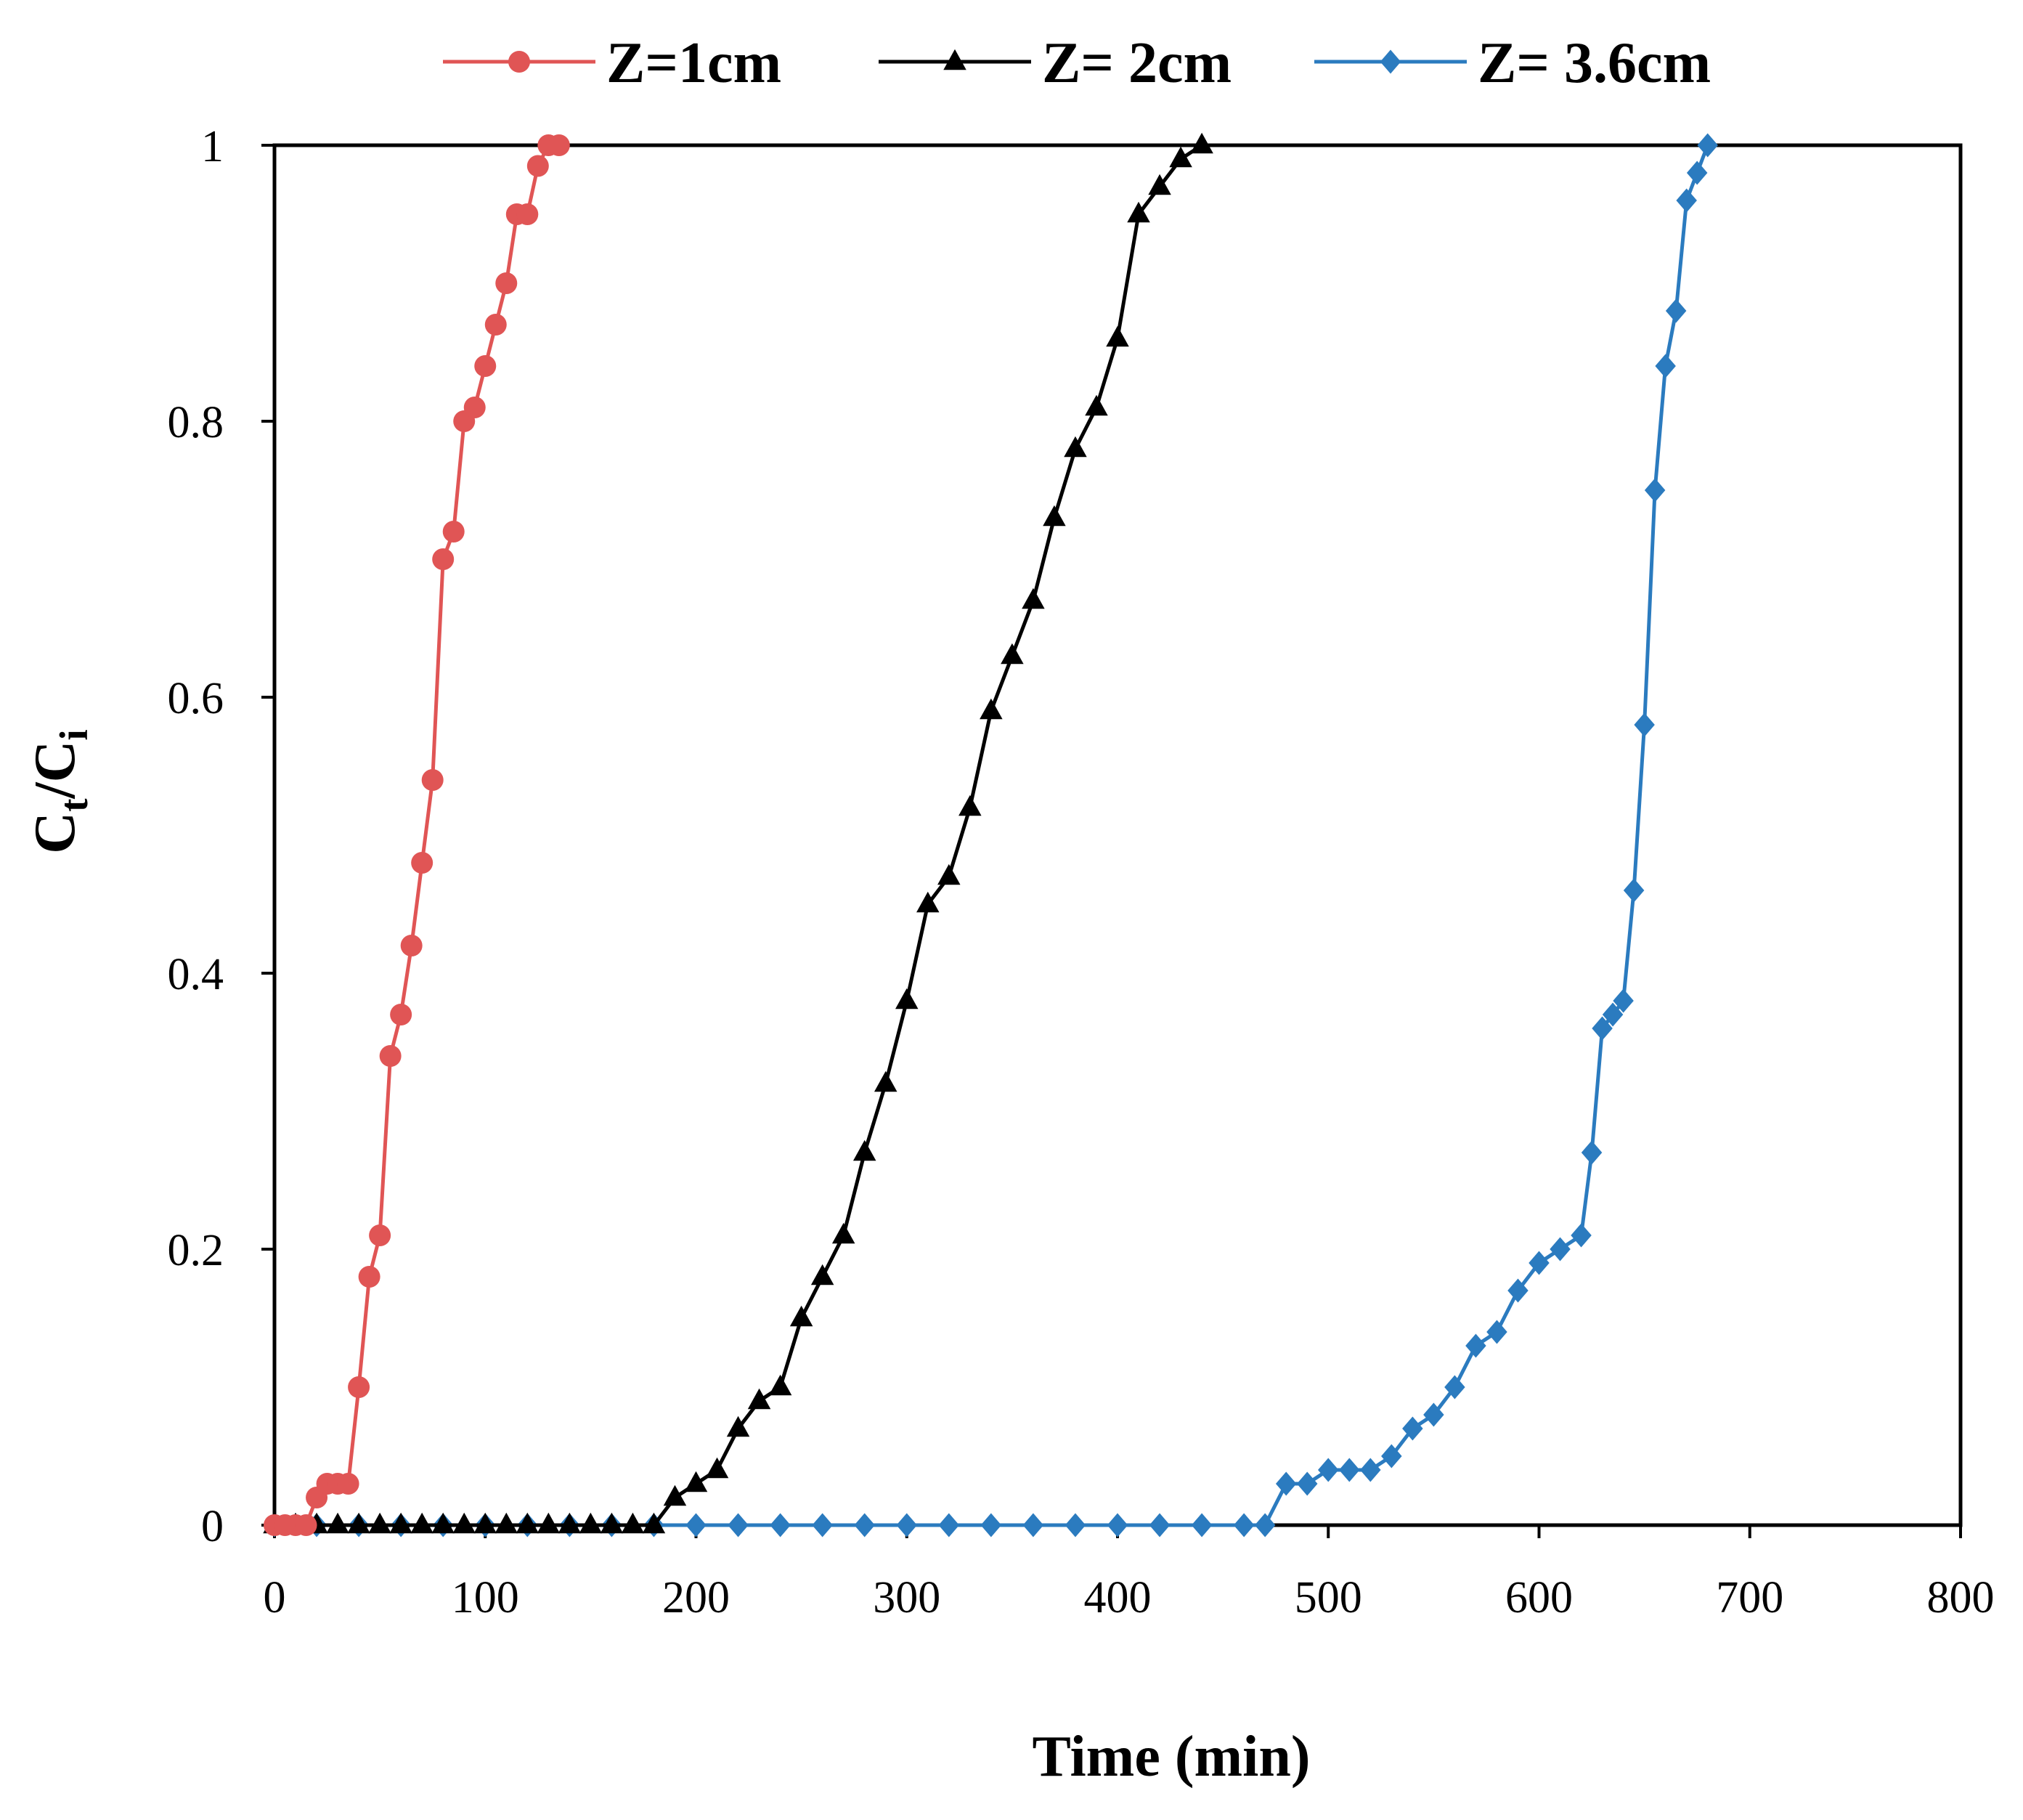 This screenshot has height=1820, width=2023. What do you see at coordinates (1961, 1597) in the screenshot?
I see `x-tick-label: 800` at bounding box center [1961, 1597].